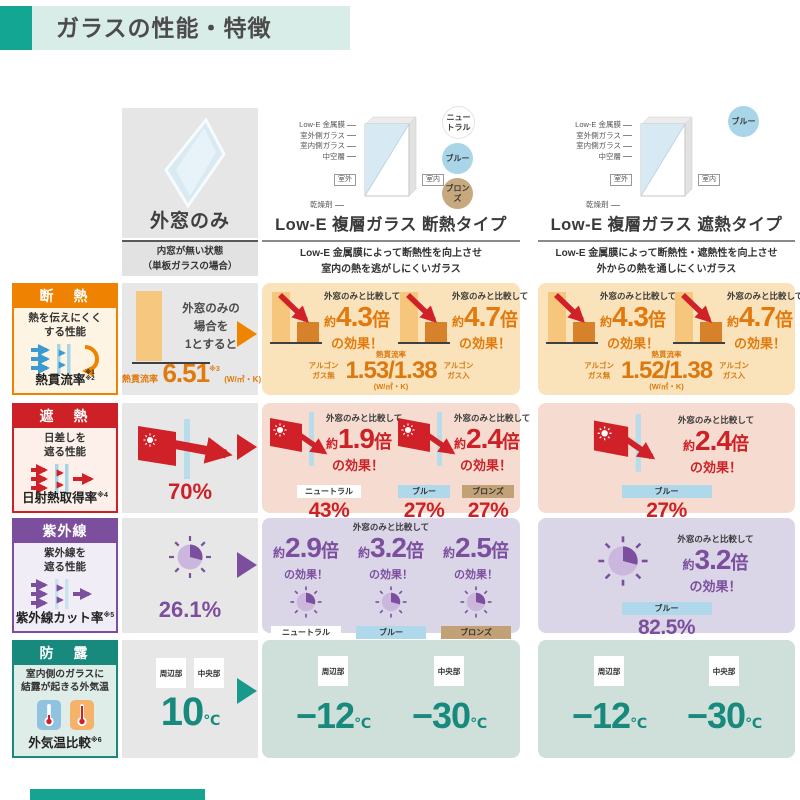 This screenshot has width=800, height=800. What do you see at coordinates (715, 564) in the screenshot?
I see `effect-block: 外窓のみと比較して 約3.2倍 の効果！` at bounding box center [715, 564].